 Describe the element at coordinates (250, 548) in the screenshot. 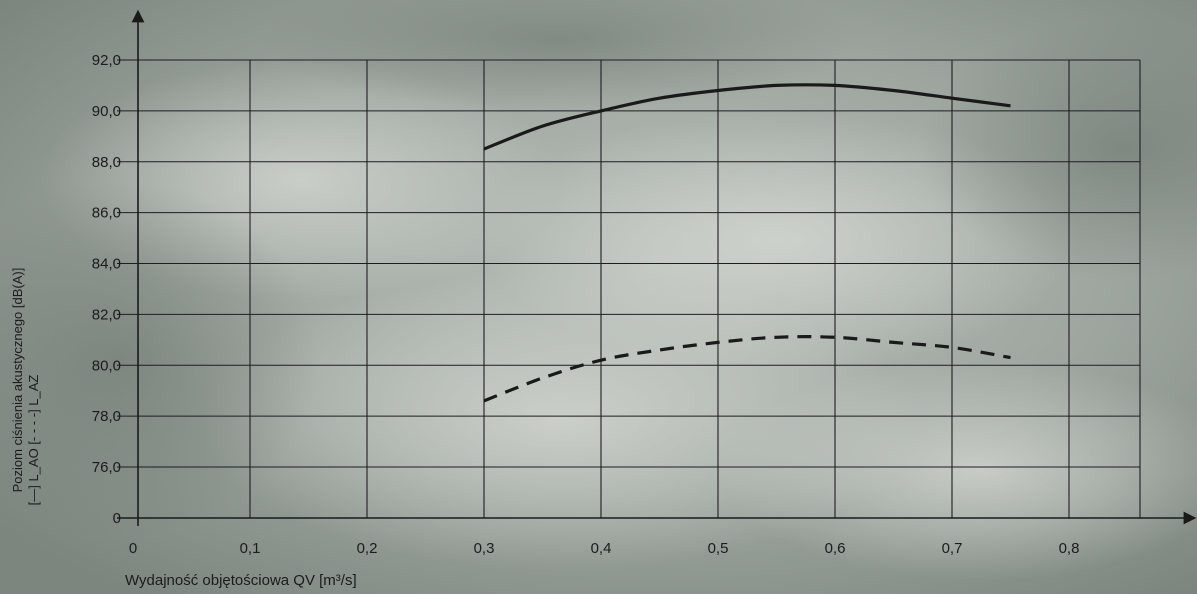

I see `x-tick-label: 0,1` at that location.